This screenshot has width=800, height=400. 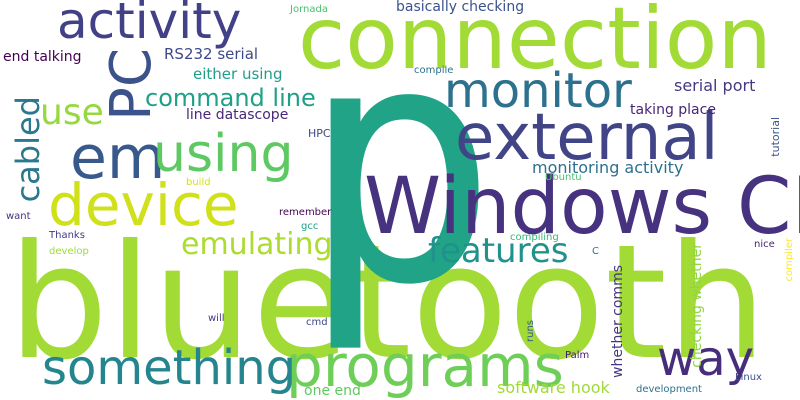 What do you see at coordinates (789, 260) in the screenshot?
I see `word-compiler: compiler` at bounding box center [789, 260].